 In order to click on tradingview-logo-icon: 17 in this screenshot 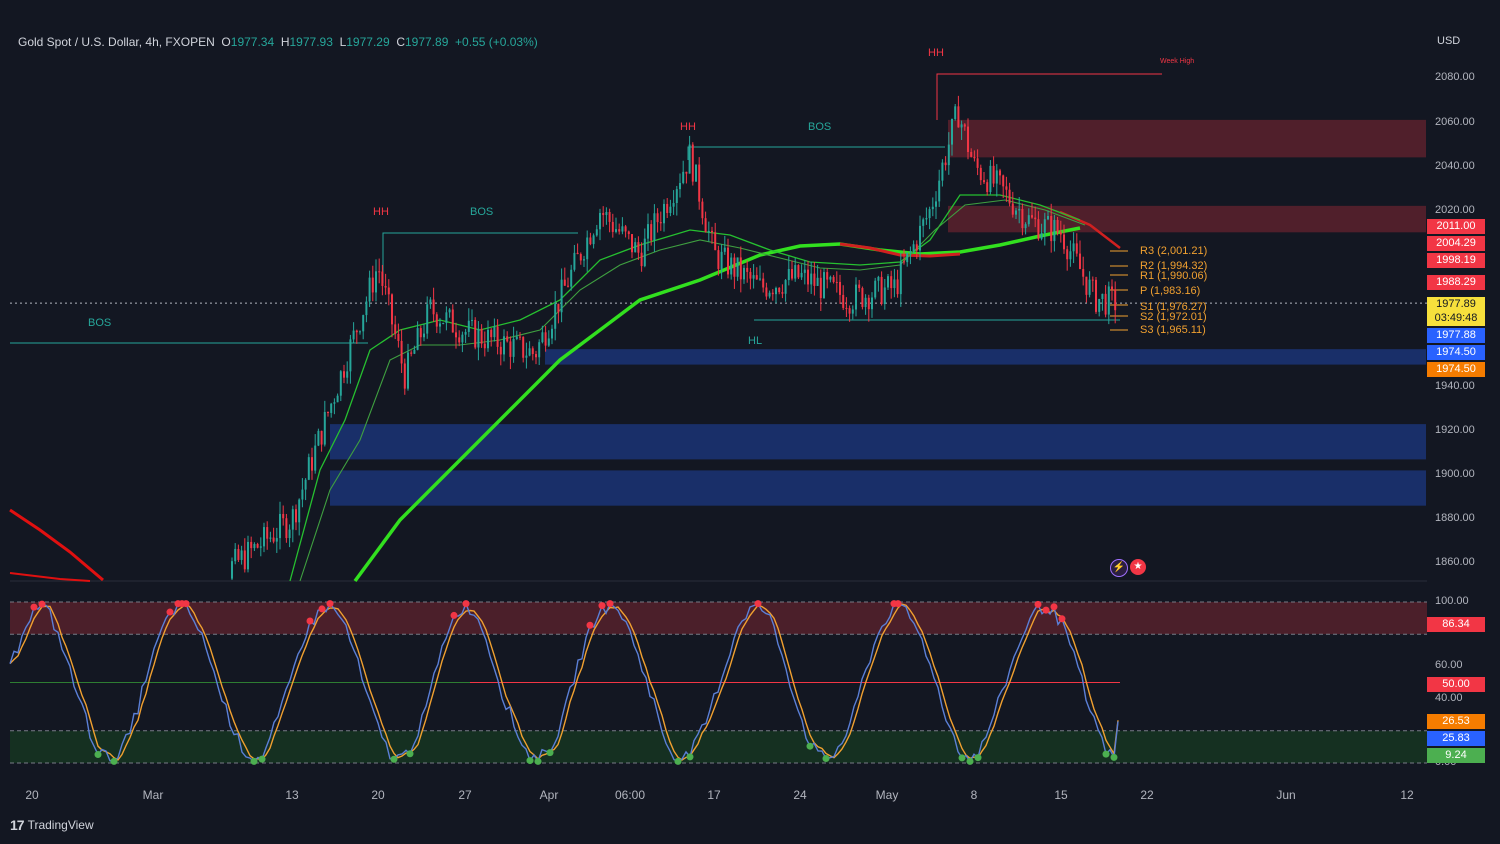, I will do `click(17, 825)`.